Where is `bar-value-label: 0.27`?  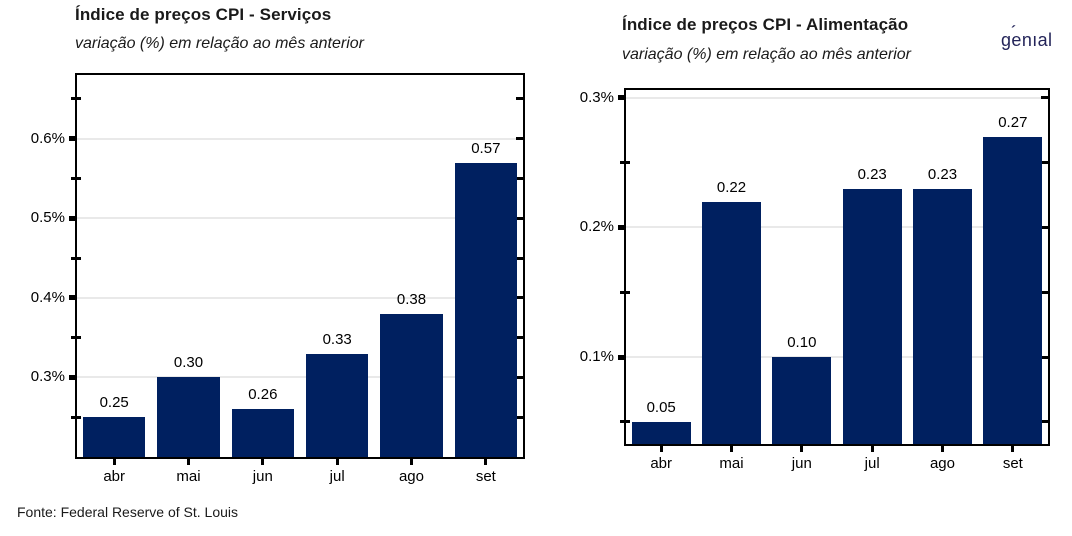 bar-value-label: 0.27 is located at coordinates (1013, 122).